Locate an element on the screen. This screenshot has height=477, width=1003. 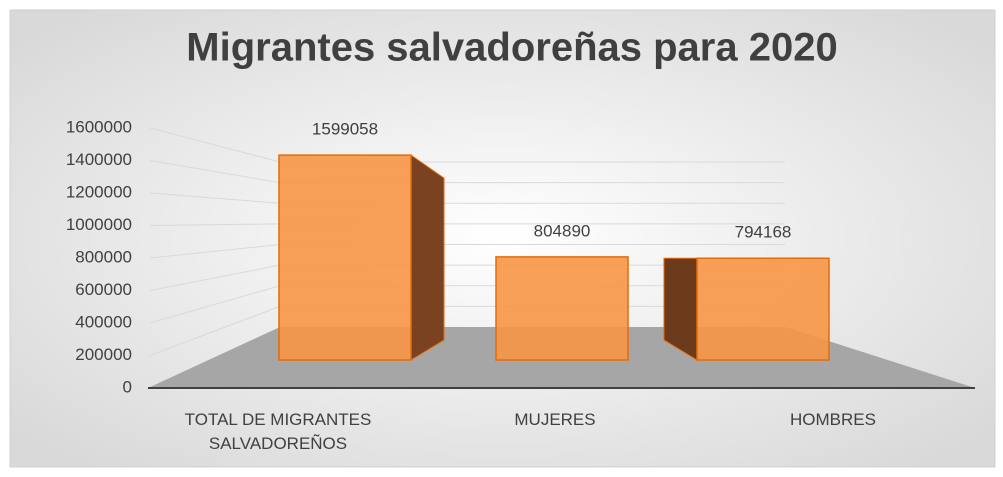
y-tick-label: 800000 is located at coordinates (103, 256).